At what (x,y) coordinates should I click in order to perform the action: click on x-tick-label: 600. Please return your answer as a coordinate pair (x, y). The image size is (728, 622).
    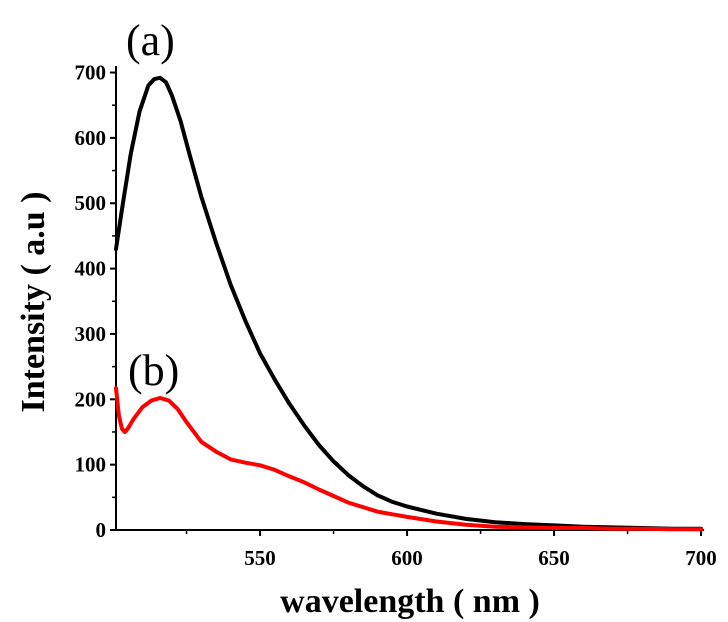
    Looking at the image, I should click on (407, 558).